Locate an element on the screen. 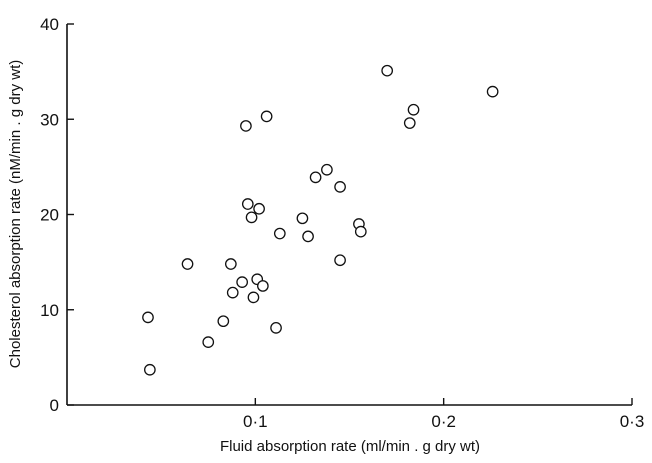 This screenshot has width=652, height=463. x-tick-label: 0·1 is located at coordinates (255, 421).